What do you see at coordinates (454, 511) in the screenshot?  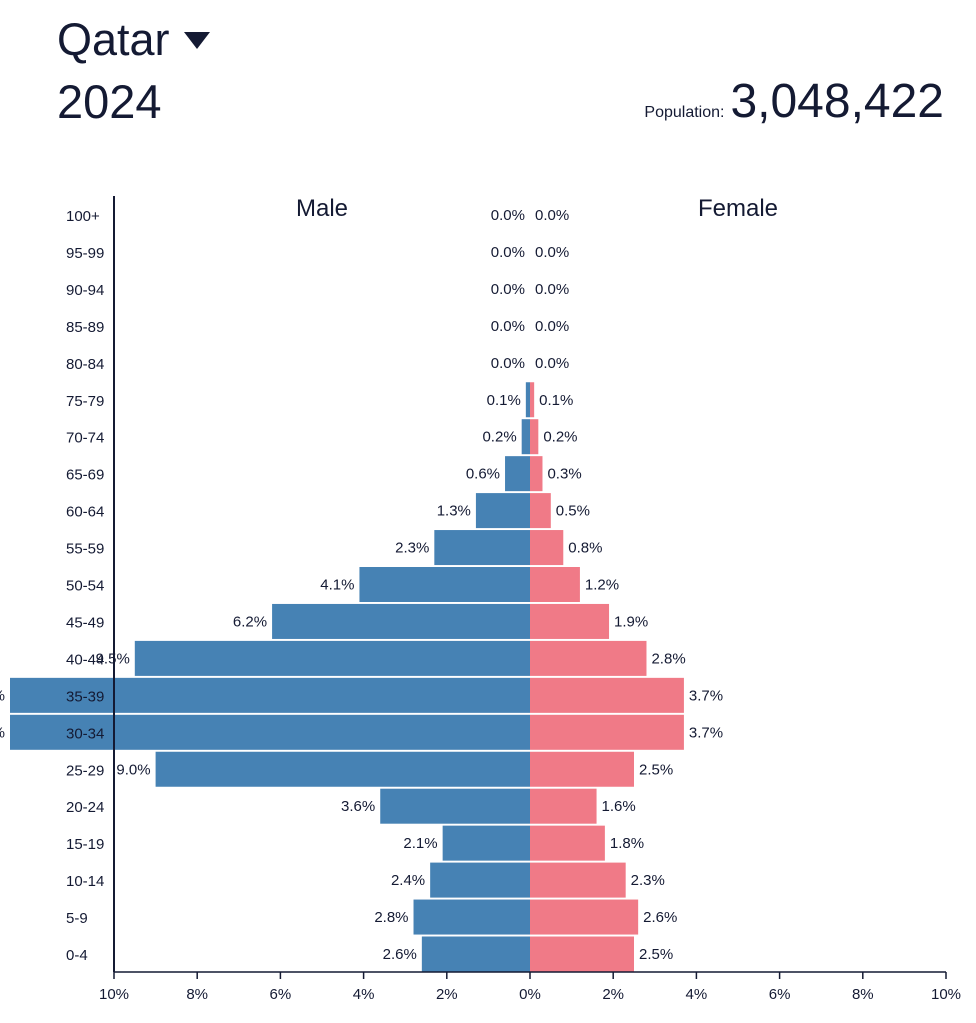 I see `male-value-label: 1.3%` at bounding box center [454, 511].